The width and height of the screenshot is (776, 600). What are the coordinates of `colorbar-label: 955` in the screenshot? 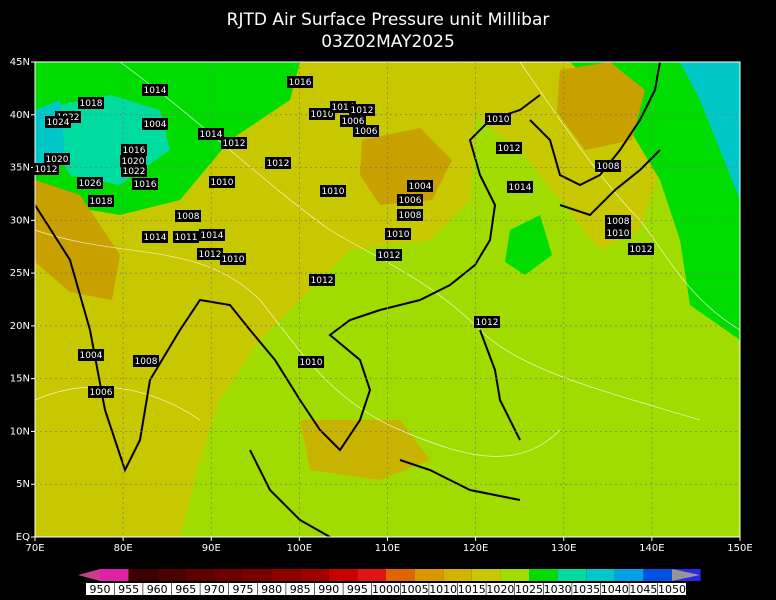 It's located at (128, 589).